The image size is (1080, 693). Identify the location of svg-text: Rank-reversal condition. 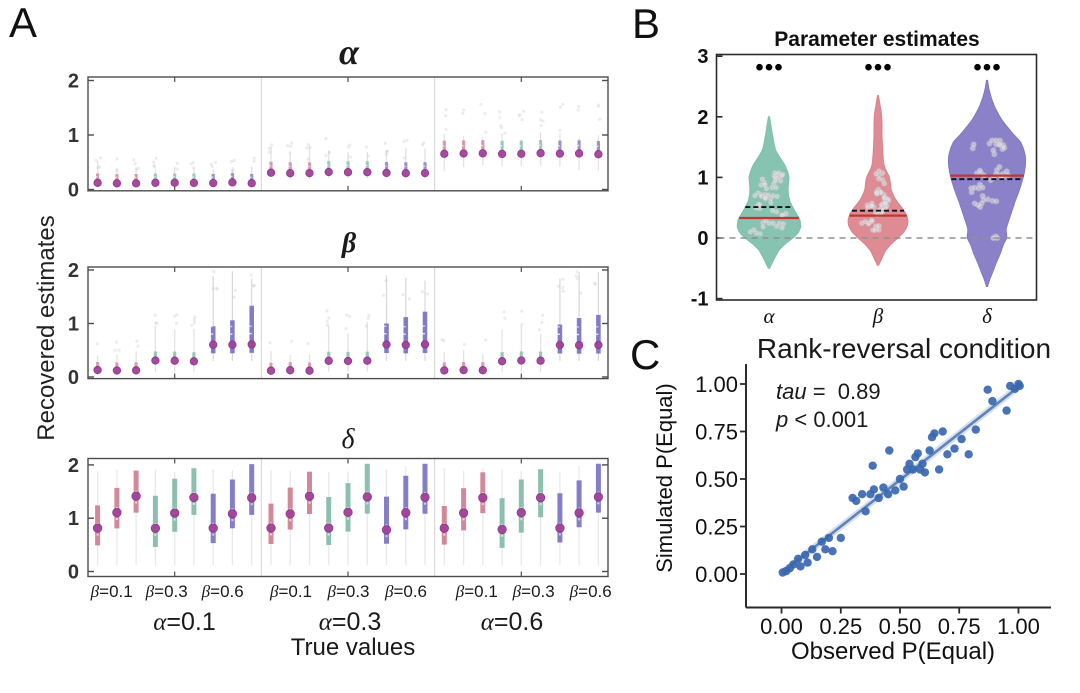
(904, 348).